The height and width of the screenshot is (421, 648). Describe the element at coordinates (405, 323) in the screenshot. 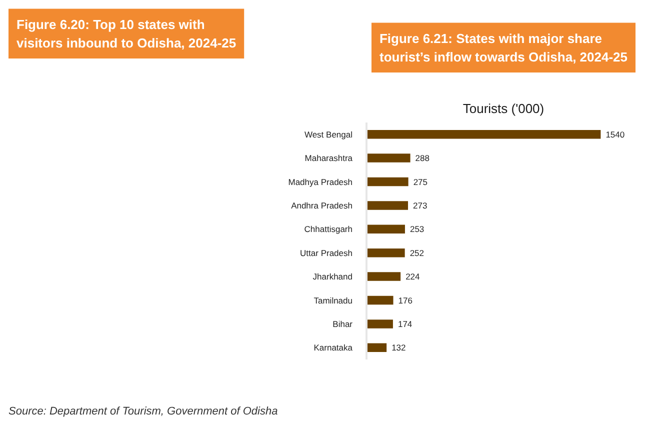

I see `data-label: 174` at that location.